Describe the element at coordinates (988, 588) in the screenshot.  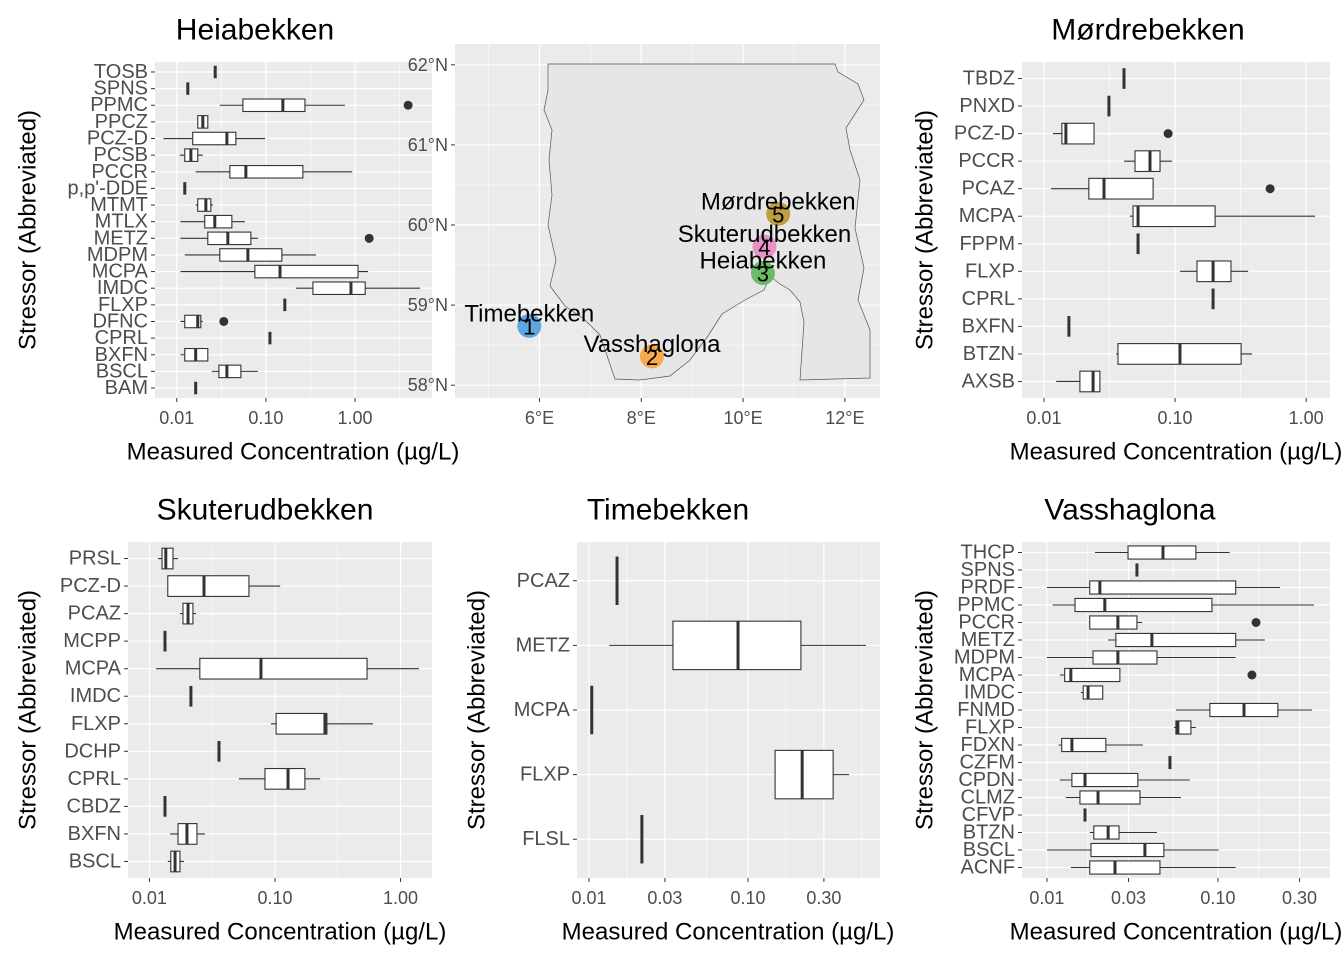
I see `y-tick-label: PRDF` at that location.